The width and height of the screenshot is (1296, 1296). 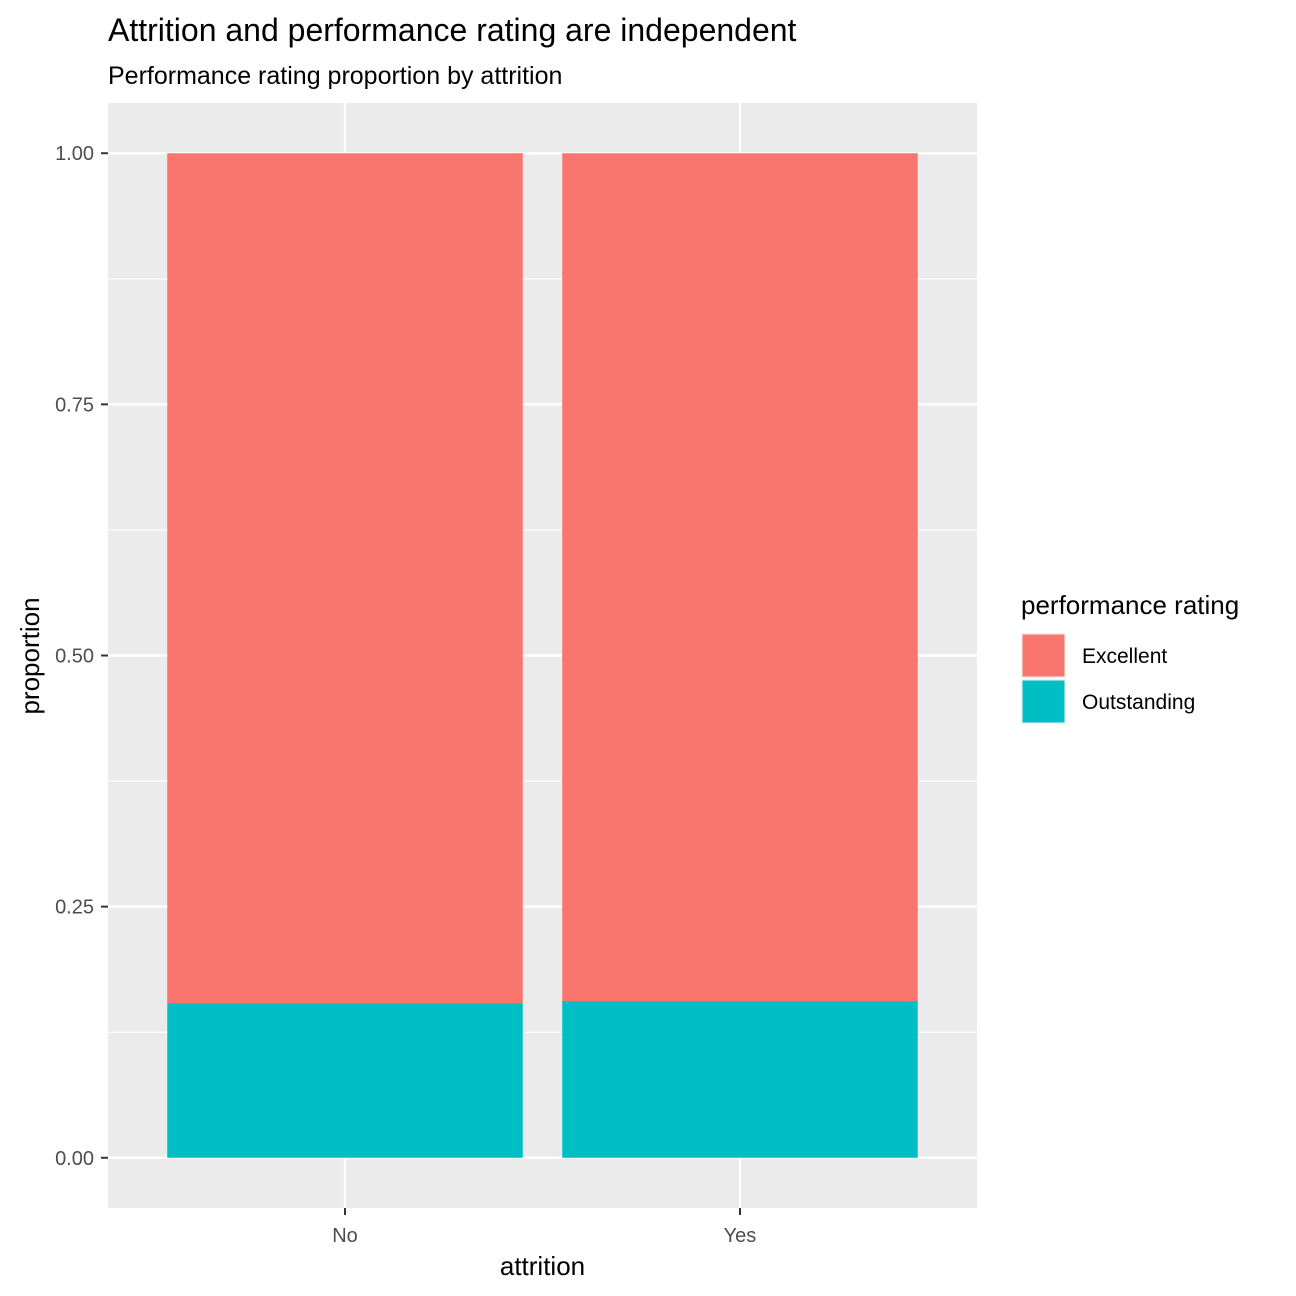 I want to click on y-tick-label: 0.50, so click(x=74, y=657).